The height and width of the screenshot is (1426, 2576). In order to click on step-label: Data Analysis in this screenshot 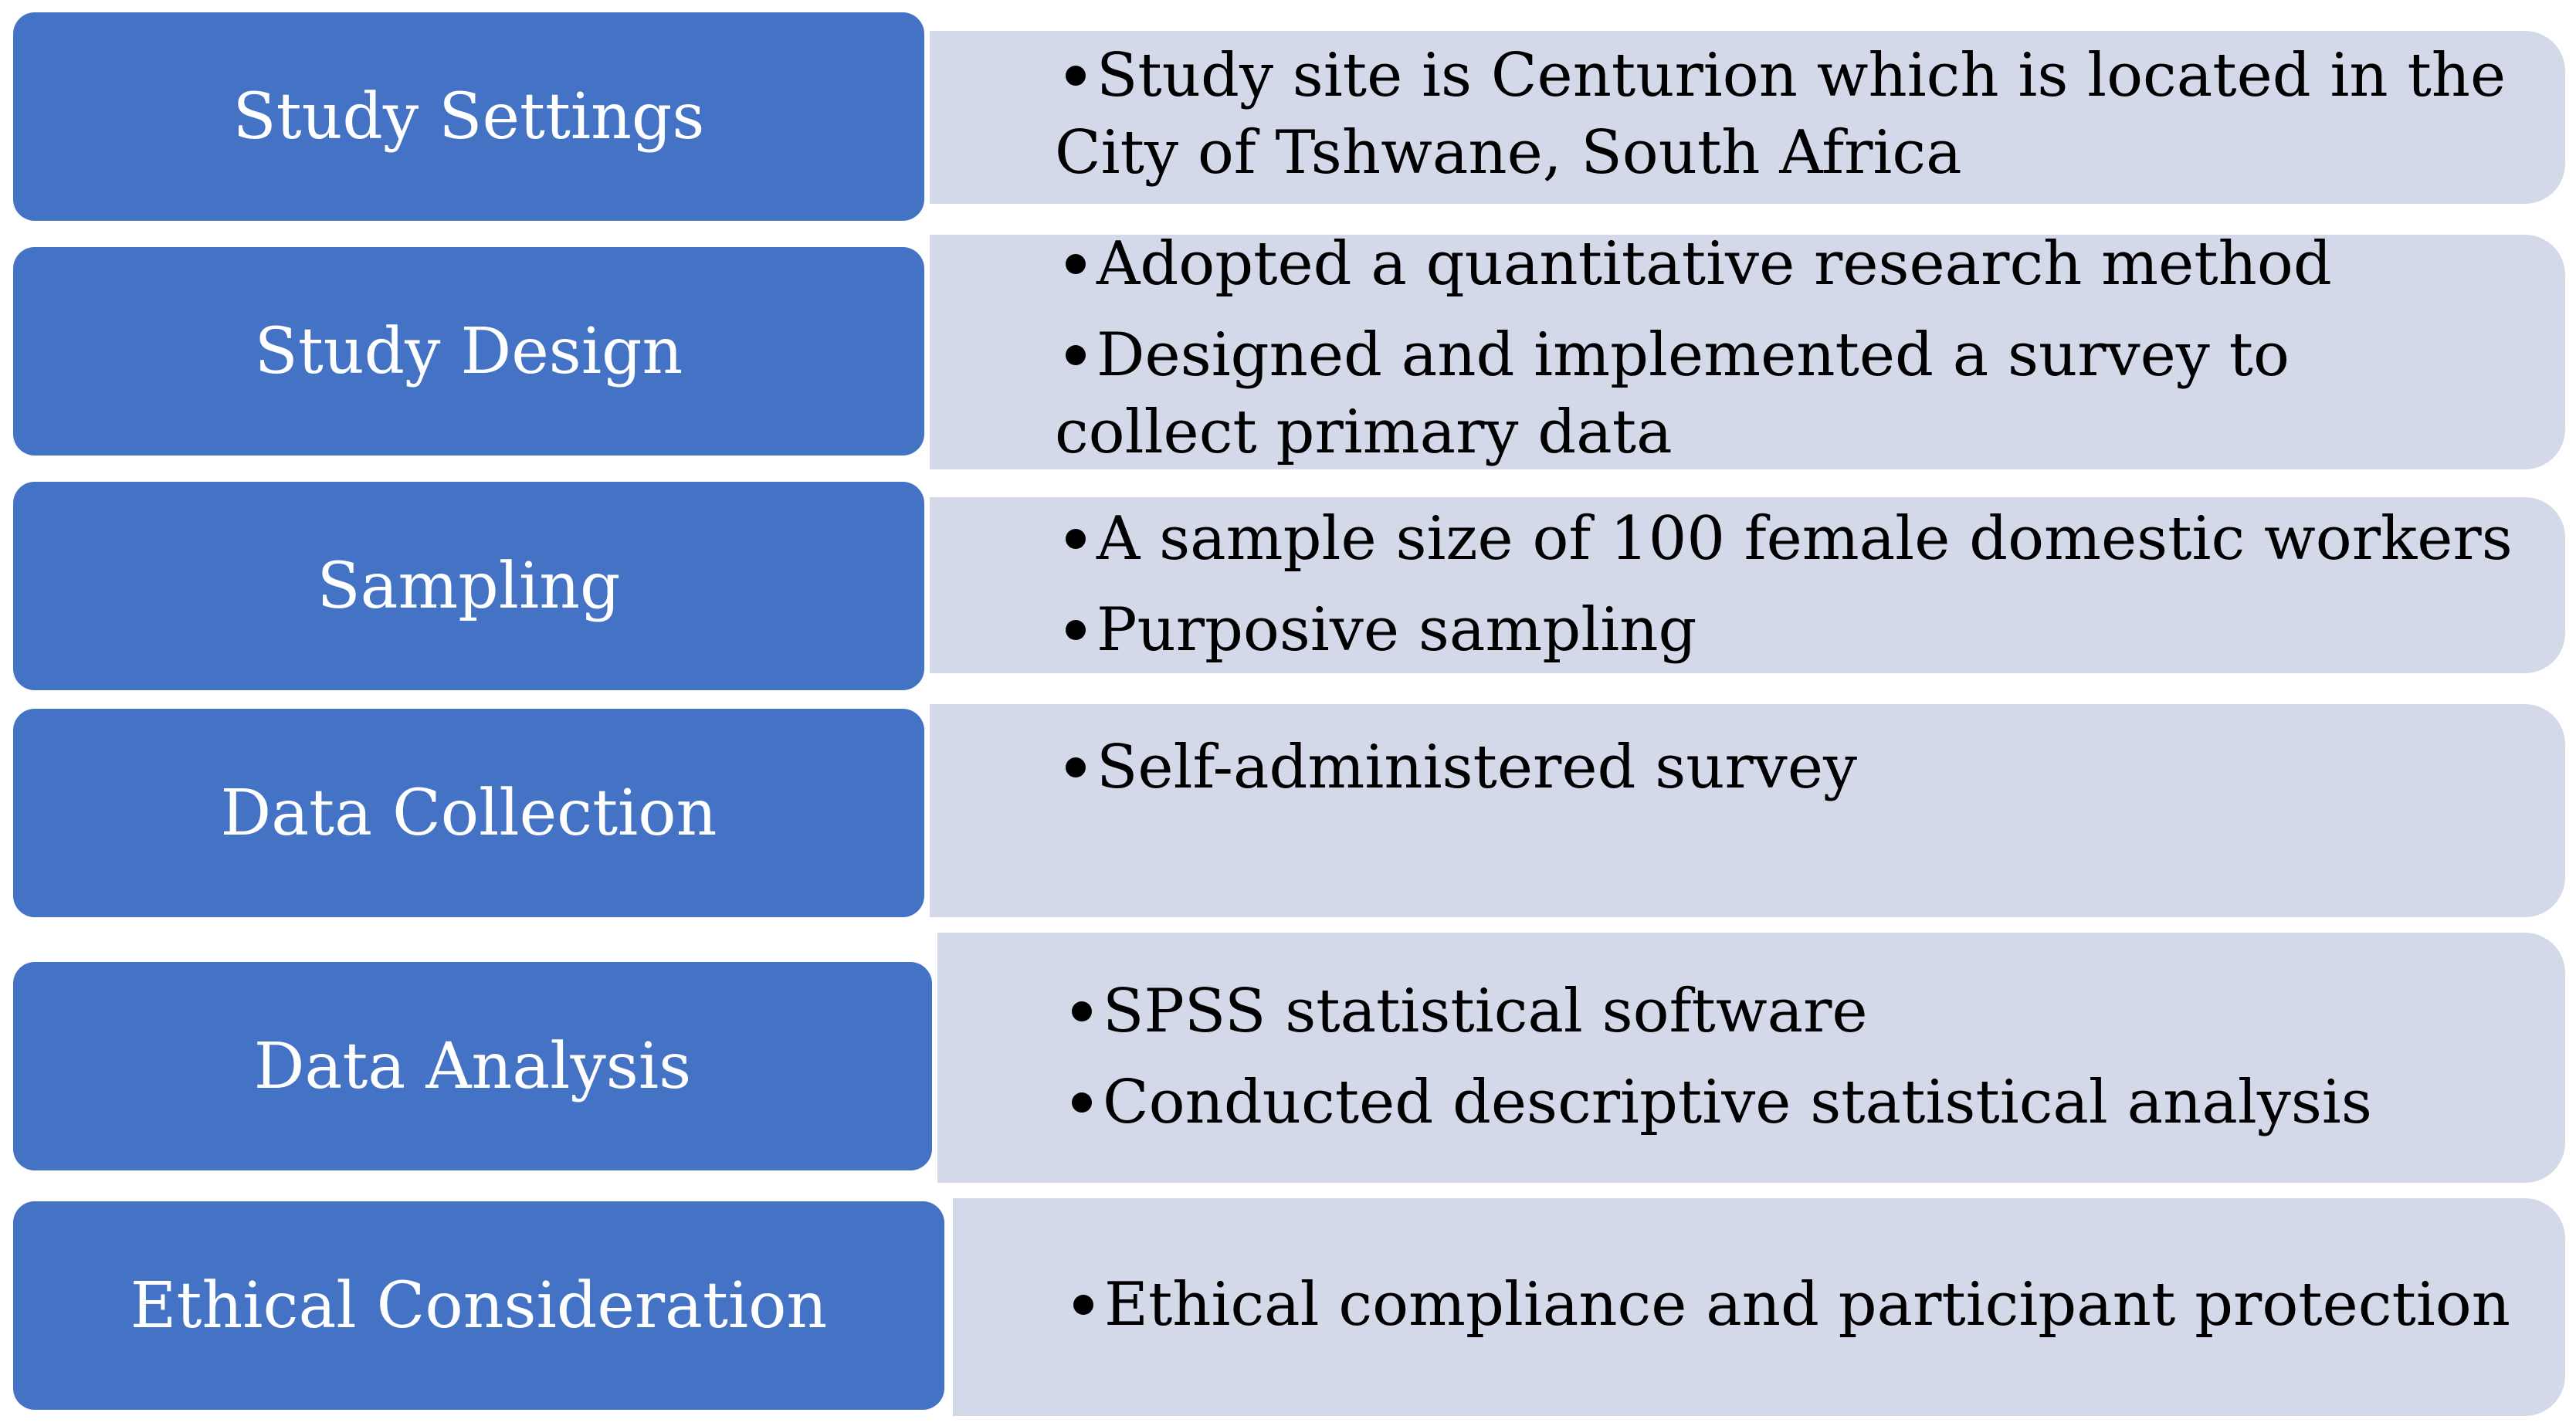, I will do `click(472, 1066)`.